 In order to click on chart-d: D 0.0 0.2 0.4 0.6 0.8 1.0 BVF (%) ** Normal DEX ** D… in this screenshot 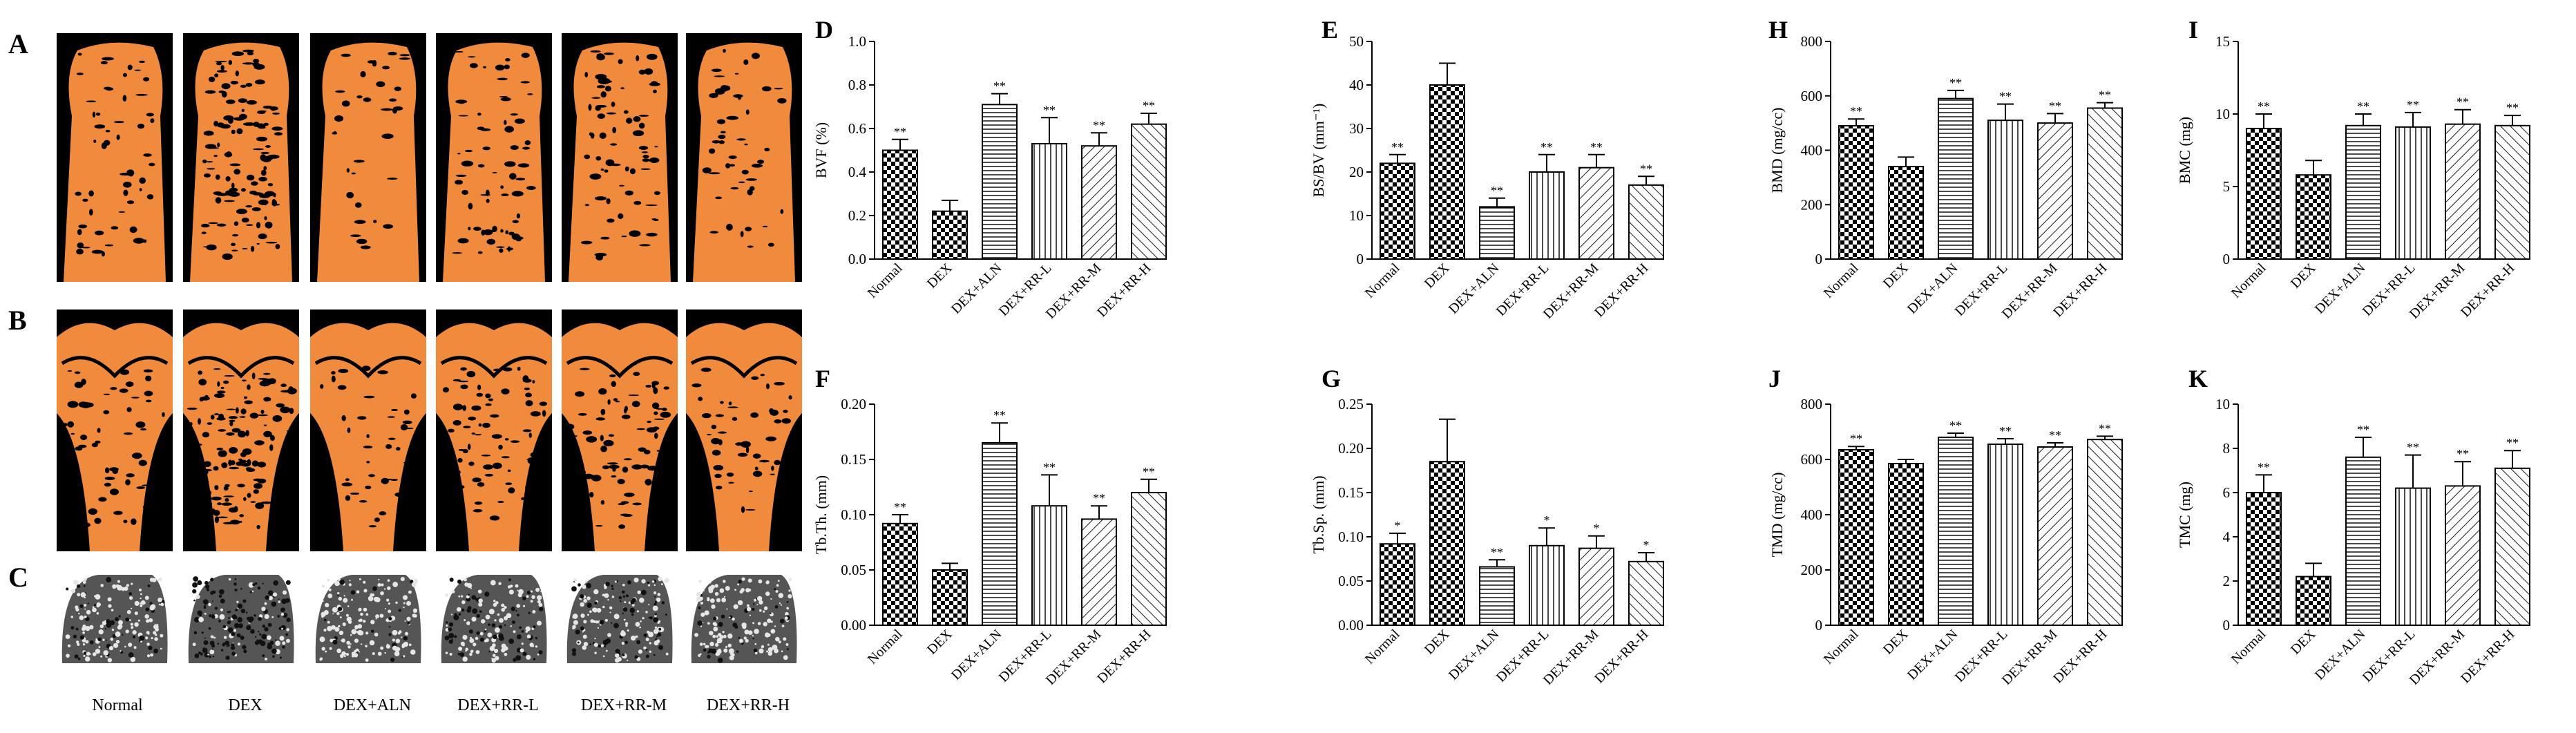, I will do `click(990, 169)`.